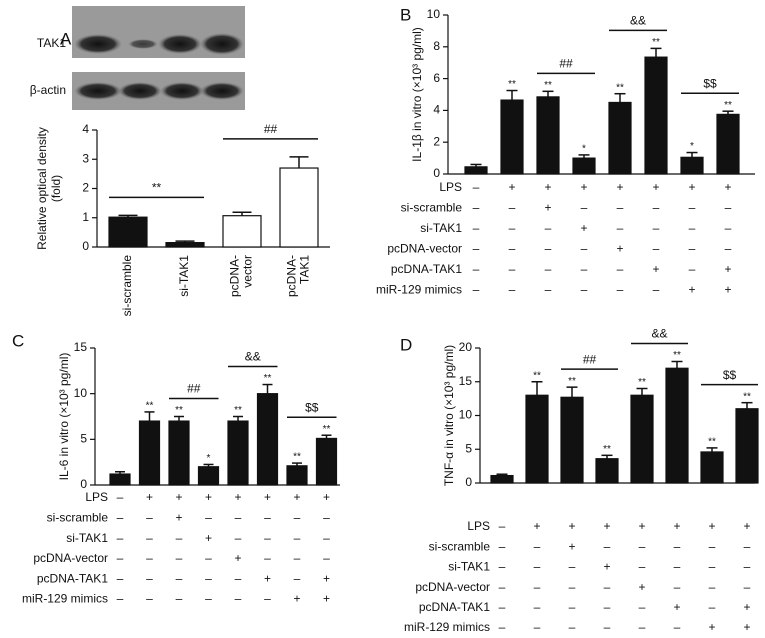  I want to click on y-axis-label: TNF-α in vitro (×10³ pg/ml), so click(449, 415).